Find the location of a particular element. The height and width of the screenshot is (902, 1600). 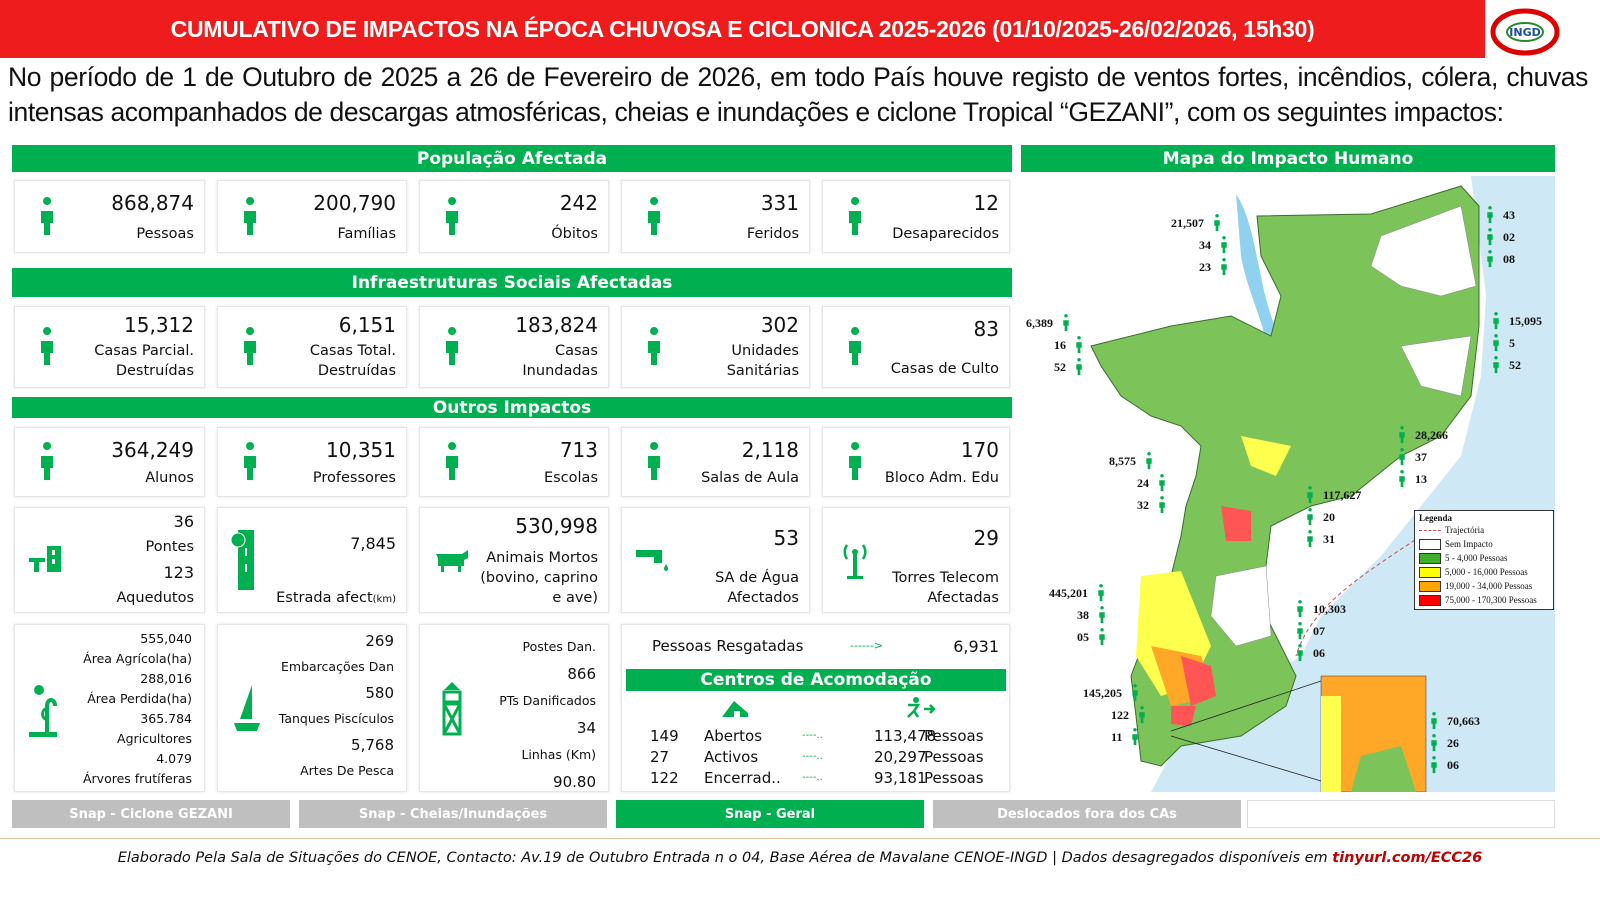

map-annotation-feridos: 20 is located at coordinates (1318, 517).